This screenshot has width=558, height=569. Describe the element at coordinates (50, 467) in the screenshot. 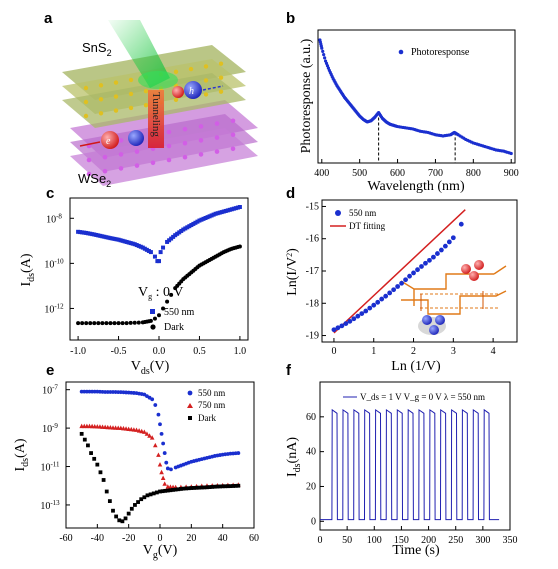

I see `chart-e-ytick-label: 10-11` at that location.